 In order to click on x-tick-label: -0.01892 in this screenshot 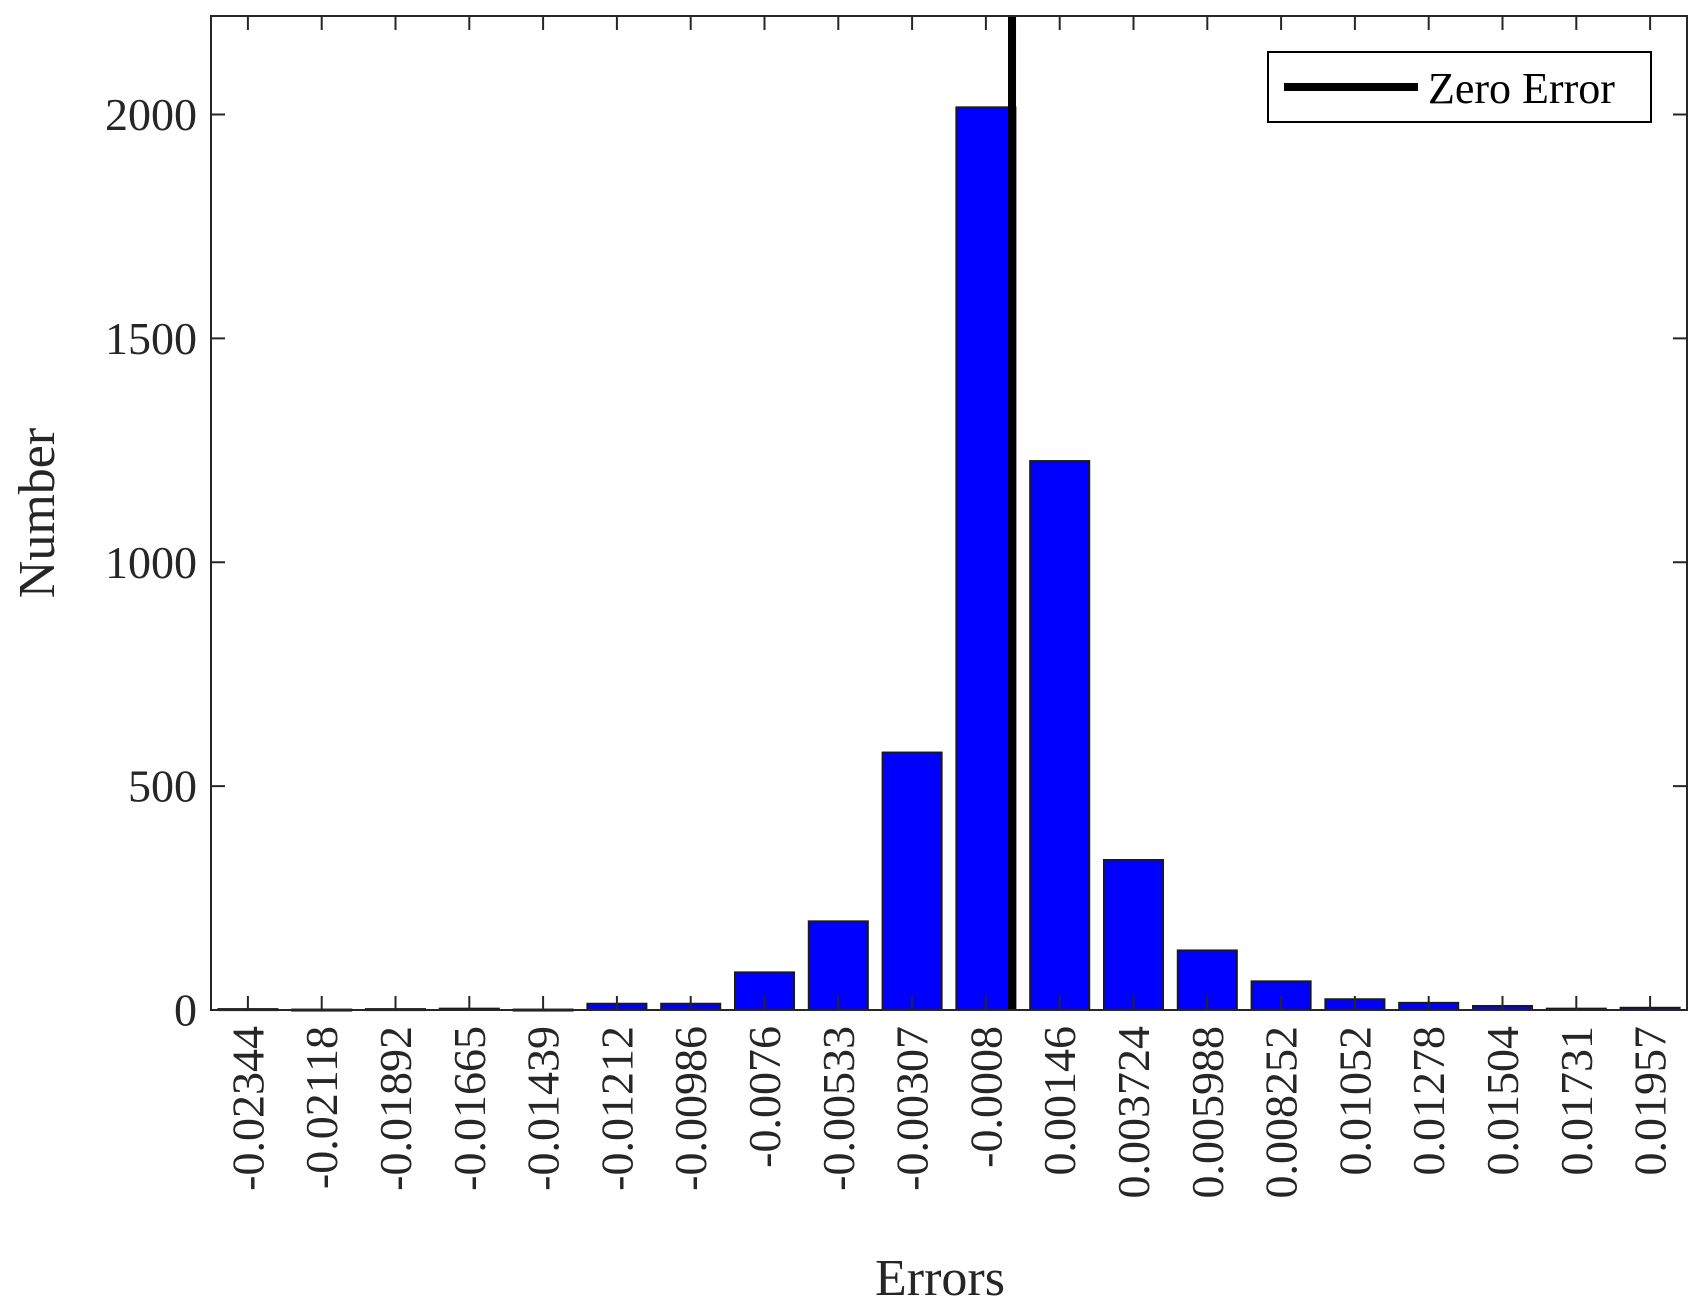, I will do `click(395, 1108)`.